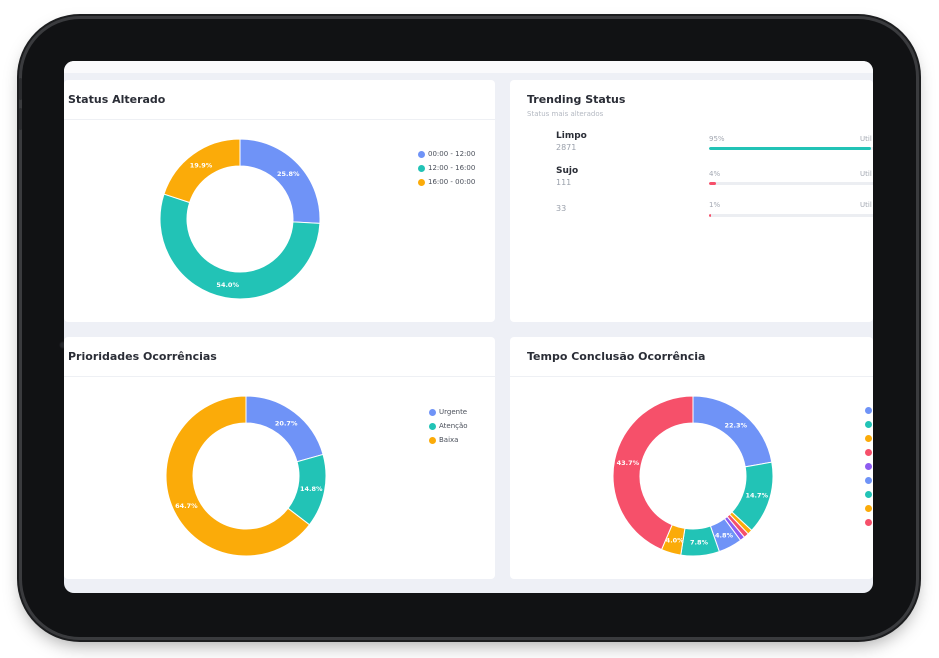 This screenshot has height=658, width=939. Describe the element at coordinates (561, 208) in the screenshot. I see `trend-count: 33` at that location.